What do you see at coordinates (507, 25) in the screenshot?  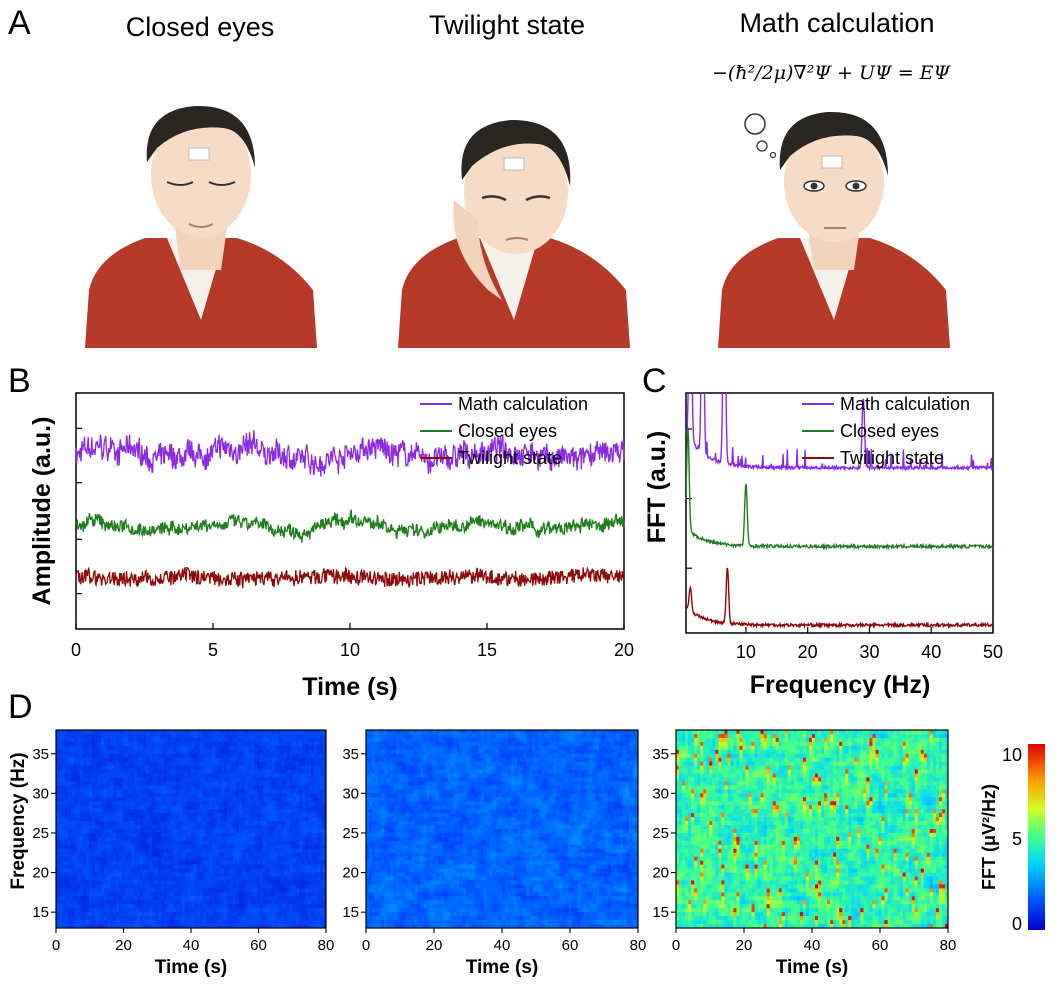 I see `caption-twilight-state: Twilight state` at bounding box center [507, 25].